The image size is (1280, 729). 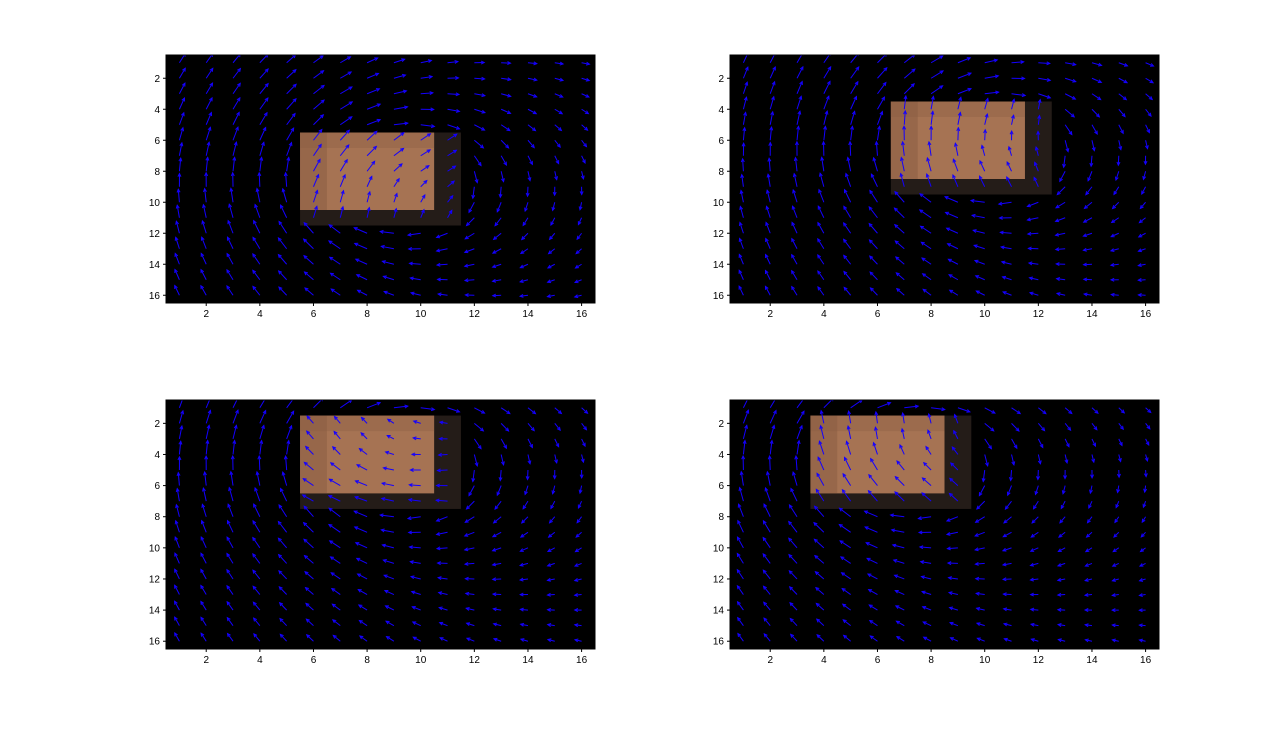 What do you see at coordinates (936, 530) in the screenshot?
I see `axes-bottom-right: 2 4 6 8 10 12 14 16 2 4 6 8 10 12 14 16` at bounding box center [936, 530].